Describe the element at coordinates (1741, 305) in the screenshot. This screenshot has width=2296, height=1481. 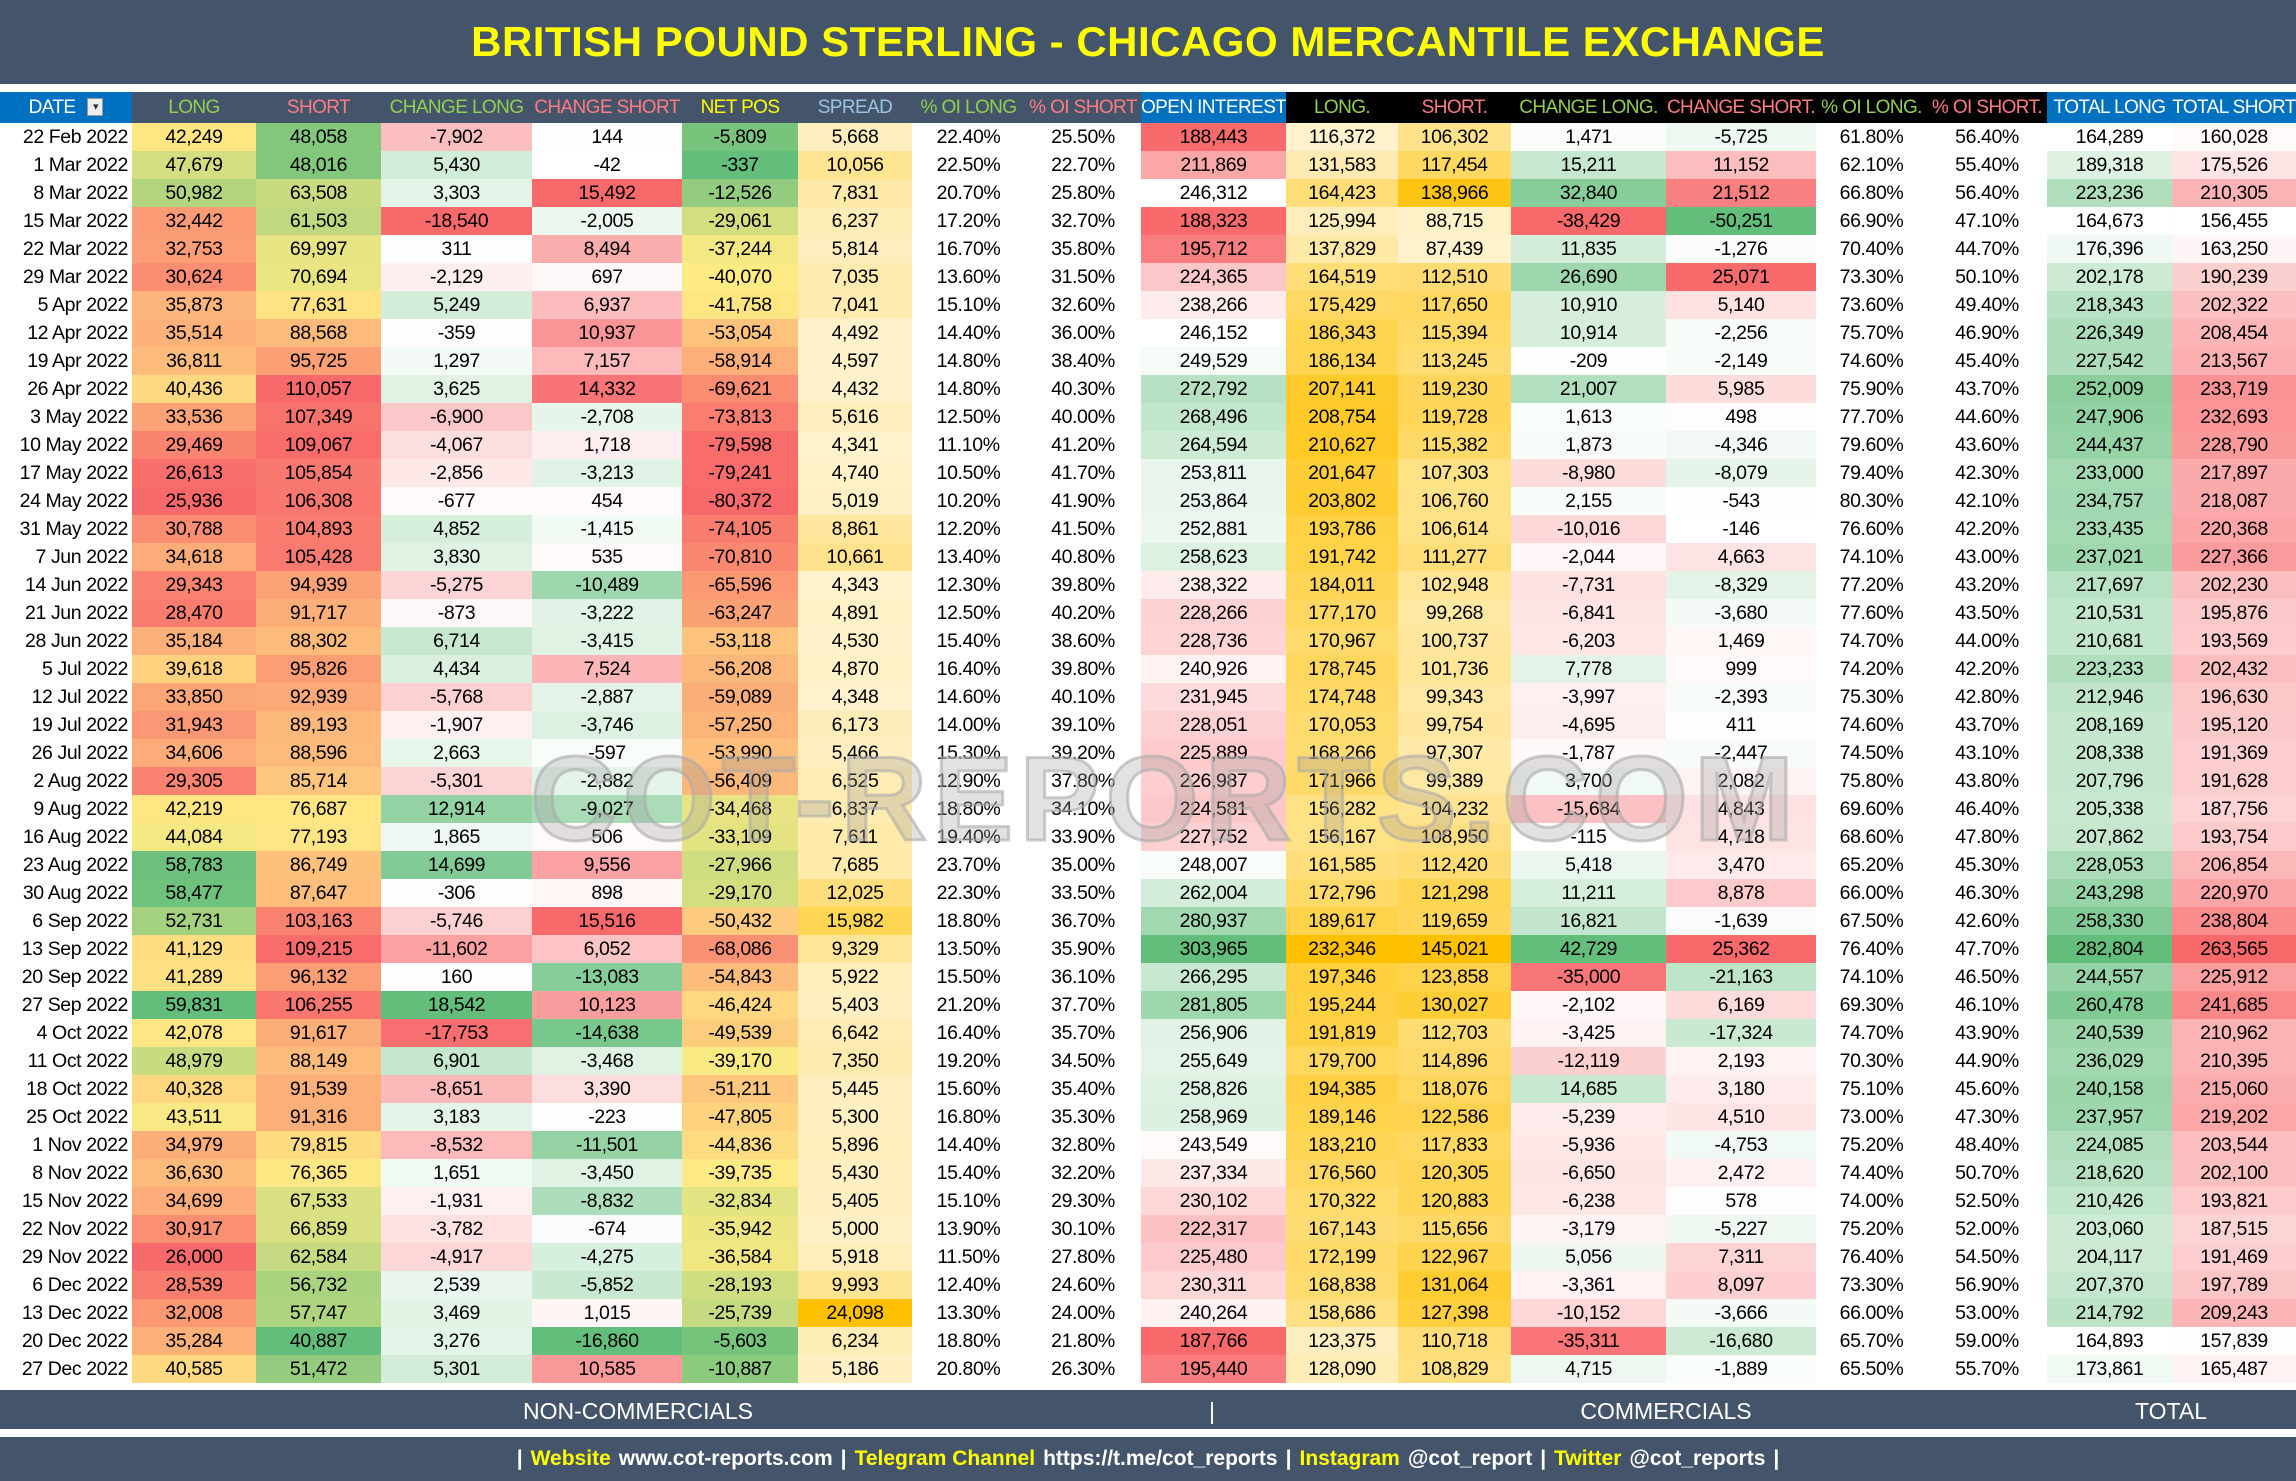
I see `cell-change-short: 5,140` at that location.